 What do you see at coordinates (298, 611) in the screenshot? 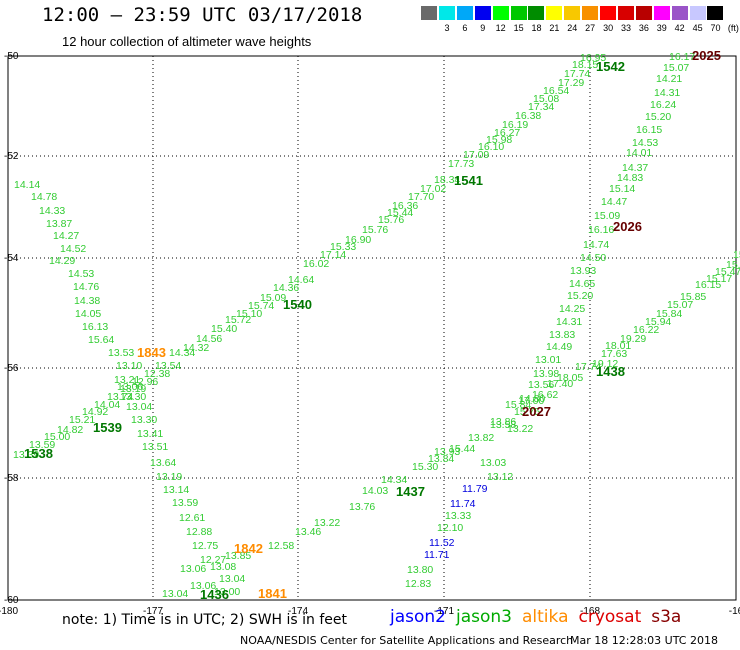
I see `x-tick-label: -174` at bounding box center [298, 611].